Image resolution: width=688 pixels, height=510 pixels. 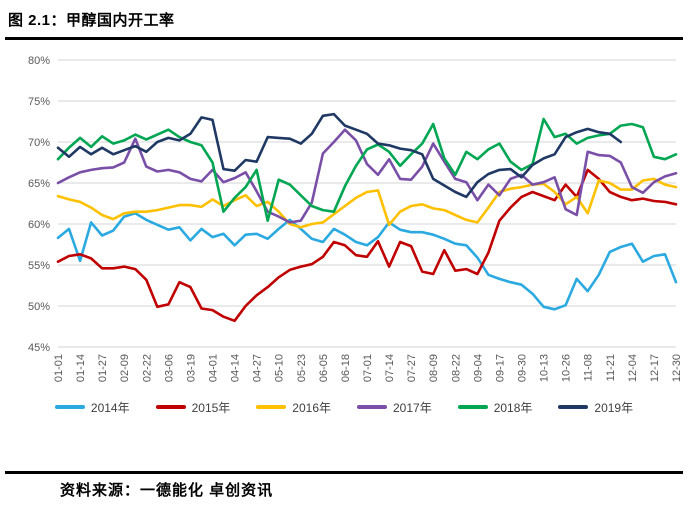 I want to click on x-tick-label: 02-22, so click(x=147, y=368).